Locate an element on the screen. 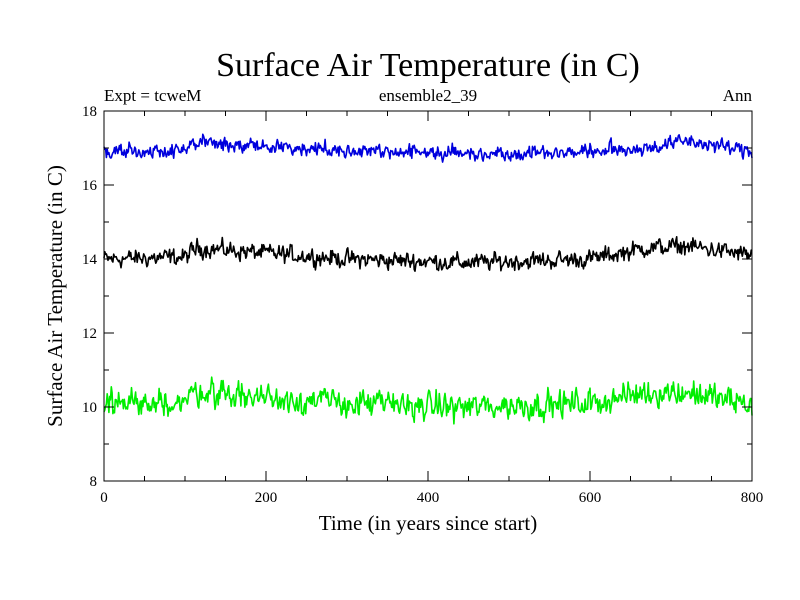 The height and width of the screenshot is (600, 800). chart-title: Surface Air Temperature (in C) is located at coordinates (428, 65).